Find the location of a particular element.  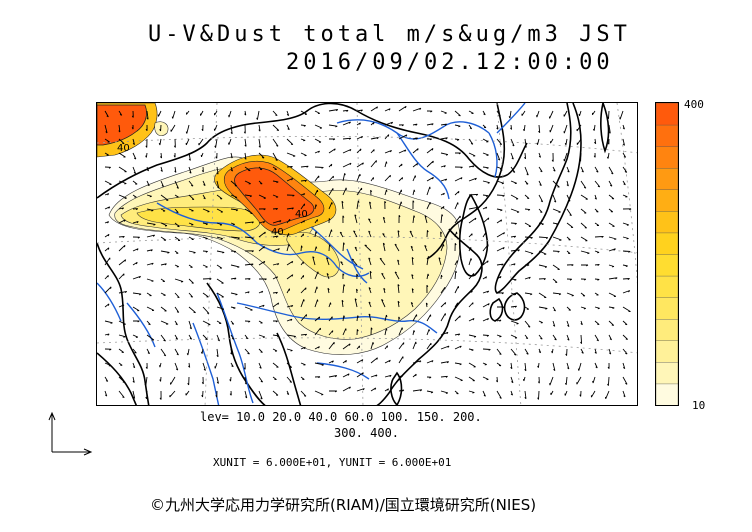

chart-title: U-V&Dust total m/s&ug/m3 JST is located at coordinates (389, 34).